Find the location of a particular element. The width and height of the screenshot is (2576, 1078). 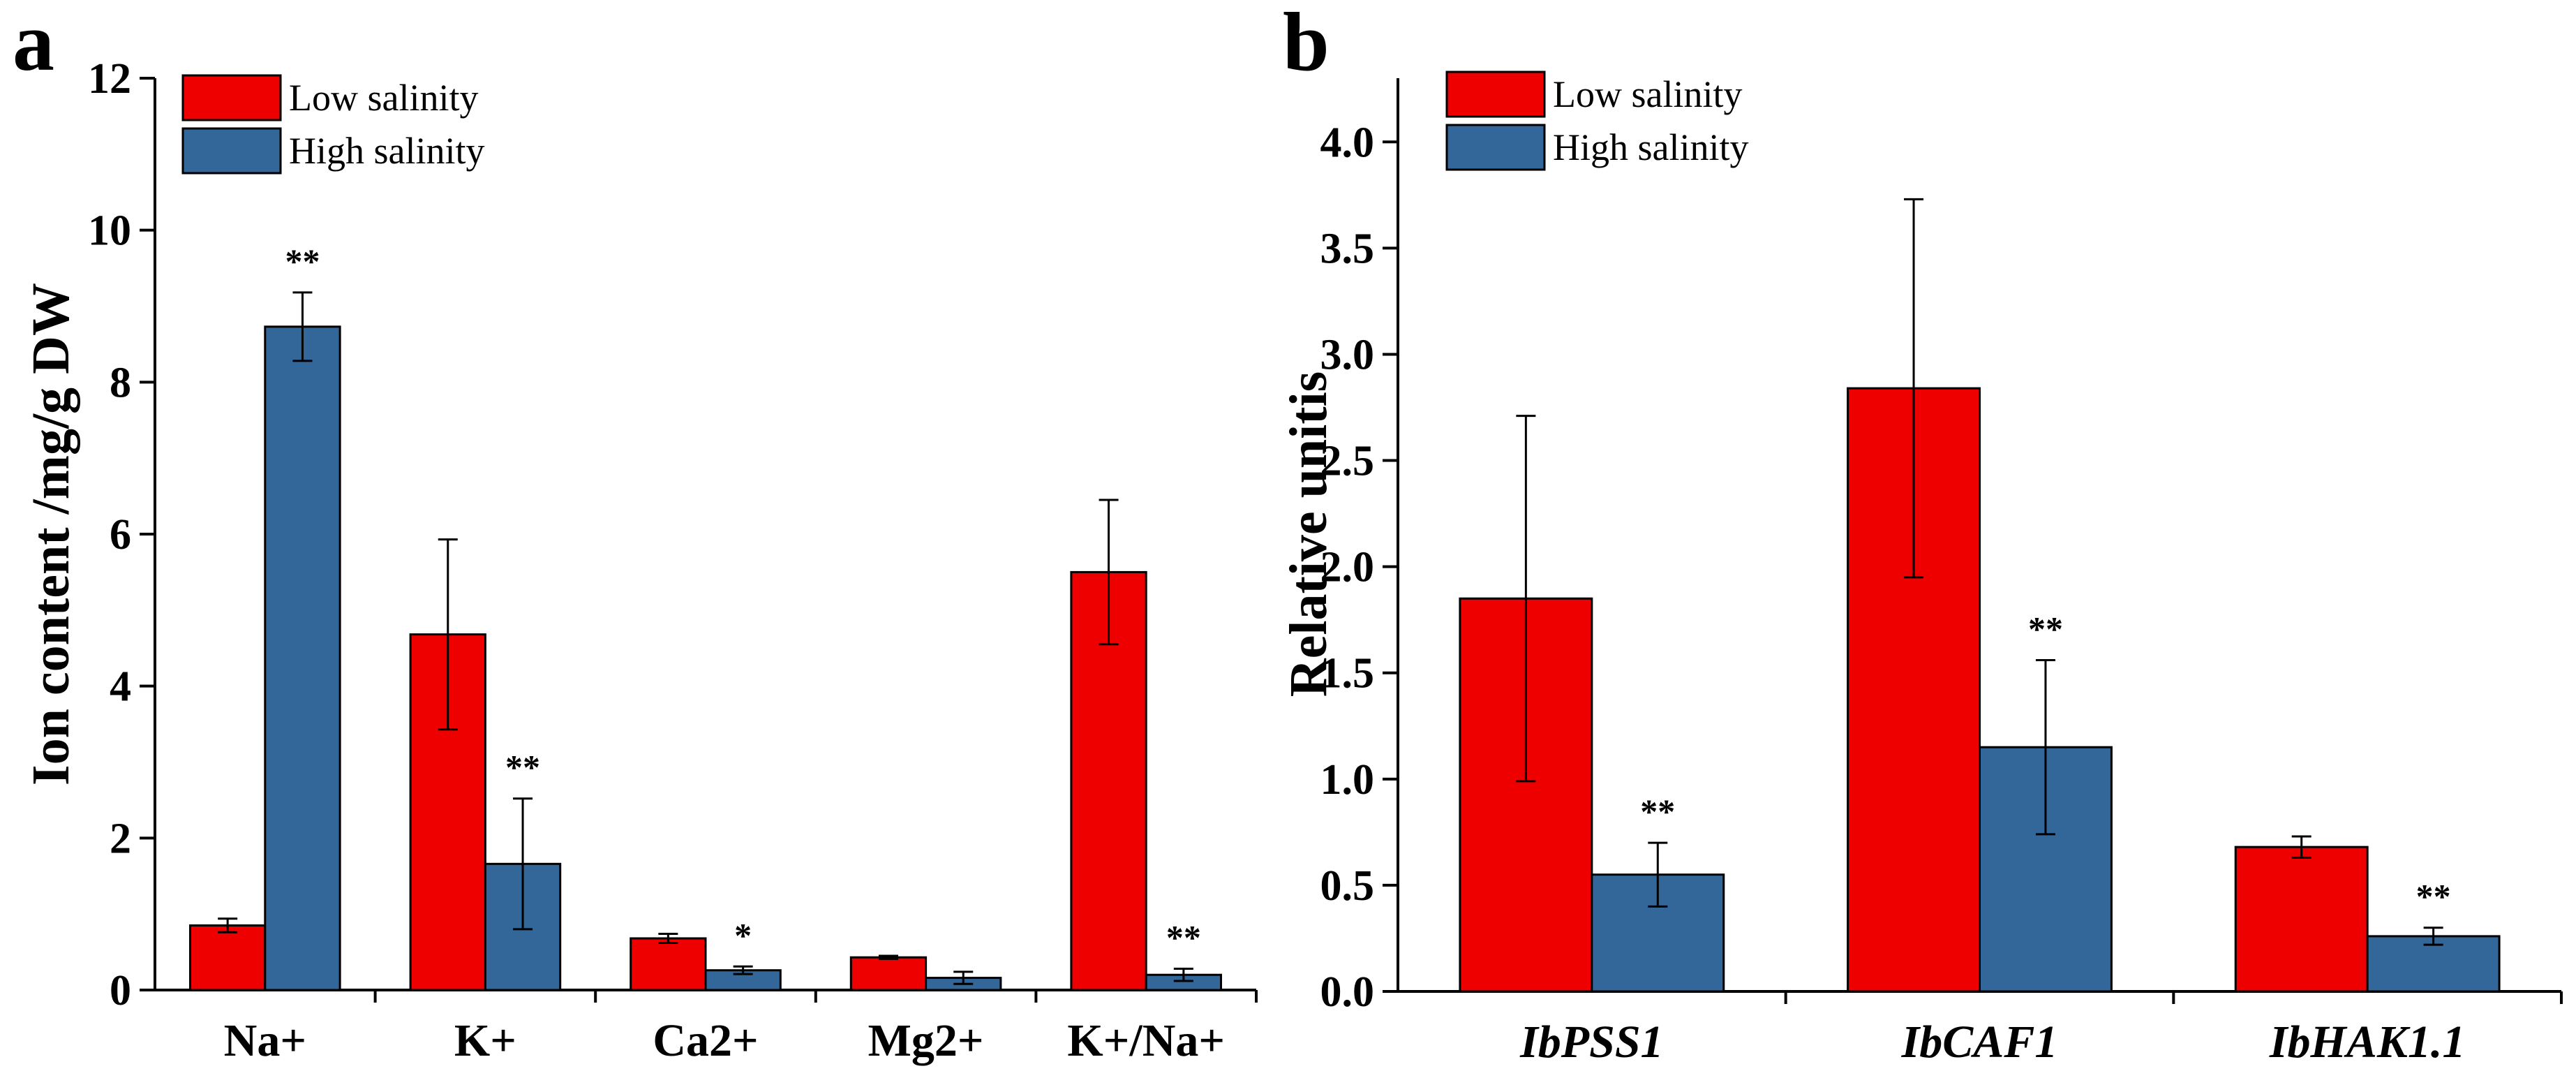

x-tick-label: IbPSS1 is located at coordinates (1591, 1042).